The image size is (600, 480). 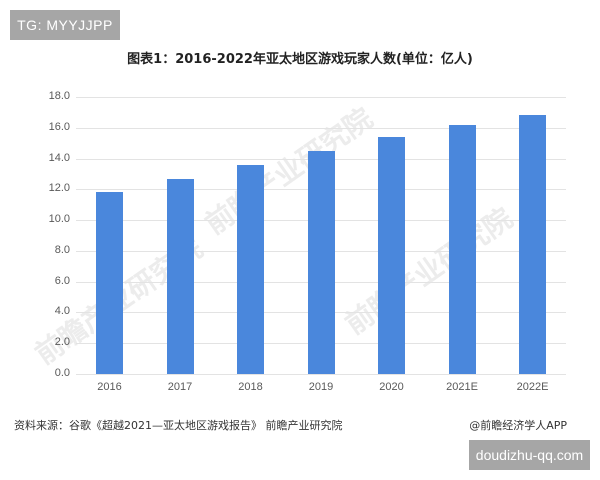 What do you see at coordinates (391, 387) in the screenshot?
I see `x-axis-tick-label: 2020` at bounding box center [391, 387].